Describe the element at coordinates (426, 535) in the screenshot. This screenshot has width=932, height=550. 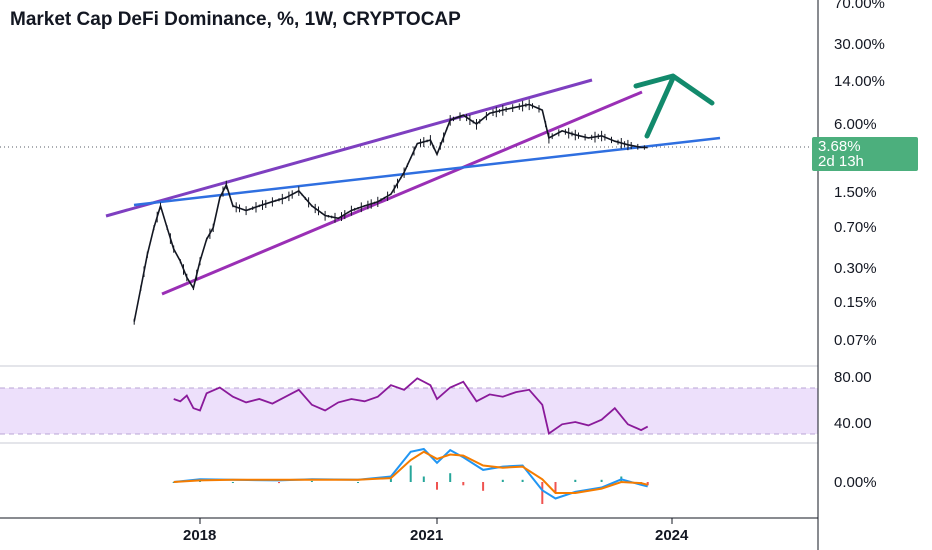
I see `x-tick-2021: 2021` at that location.